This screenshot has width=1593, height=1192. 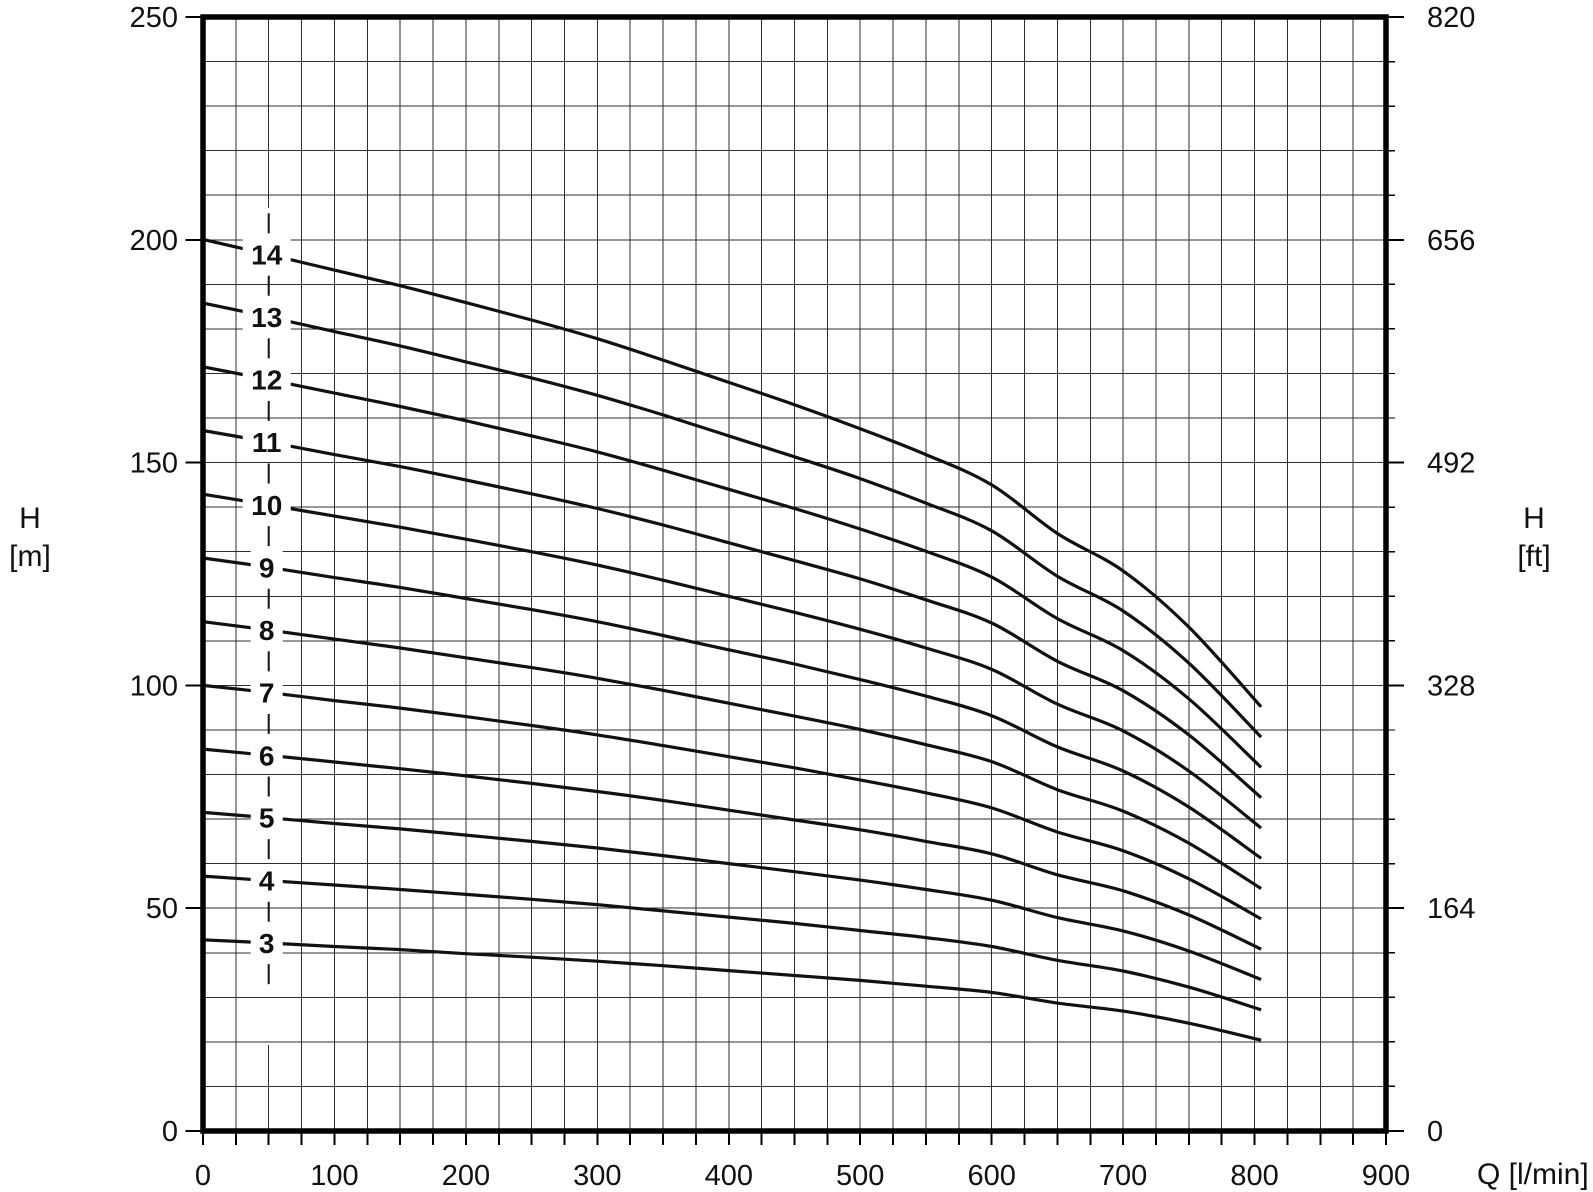 What do you see at coordinates (1451, 686) in the screenshot?
I see `y-right-tick-label: 328` at bounding box center [1451, 686].